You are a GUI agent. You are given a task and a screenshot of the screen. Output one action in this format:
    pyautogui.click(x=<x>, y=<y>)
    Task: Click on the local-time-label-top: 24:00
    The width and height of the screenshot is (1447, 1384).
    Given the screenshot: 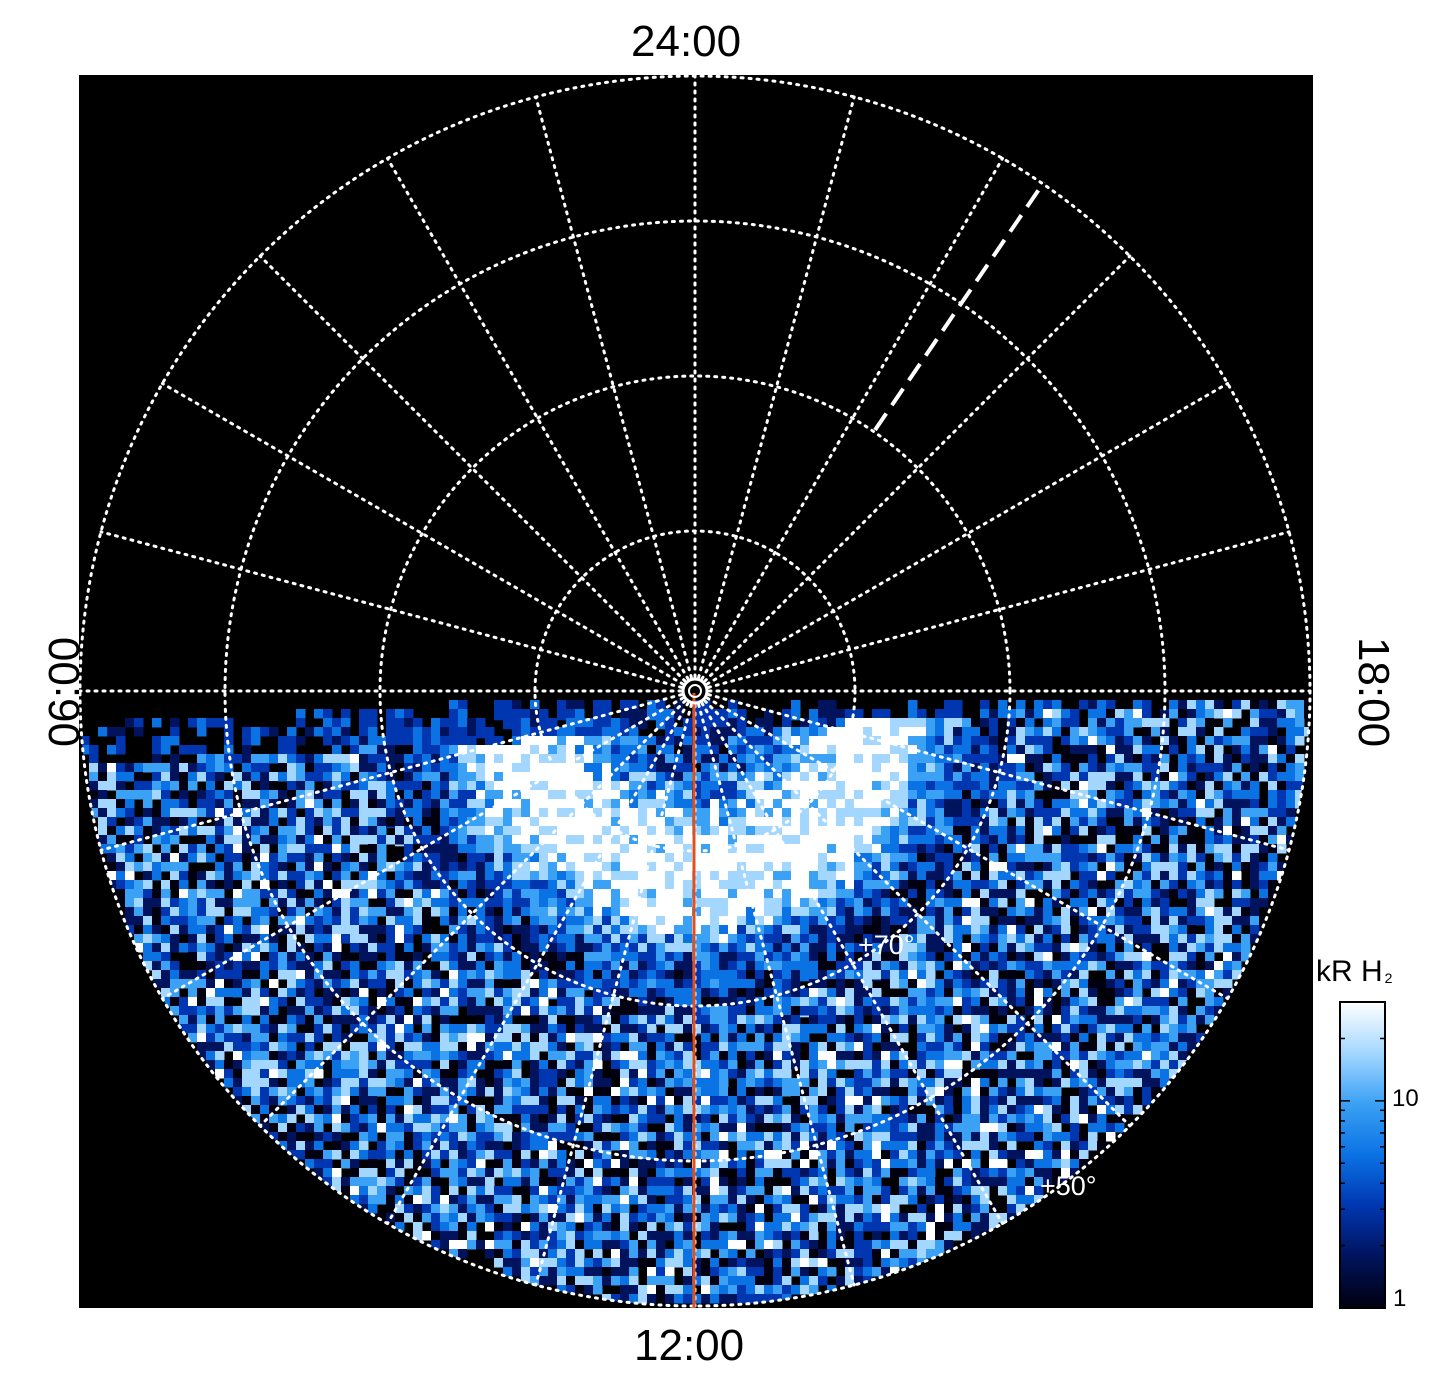 What is the action you would take?
    pyautogui.click(x=686, y=41)
    